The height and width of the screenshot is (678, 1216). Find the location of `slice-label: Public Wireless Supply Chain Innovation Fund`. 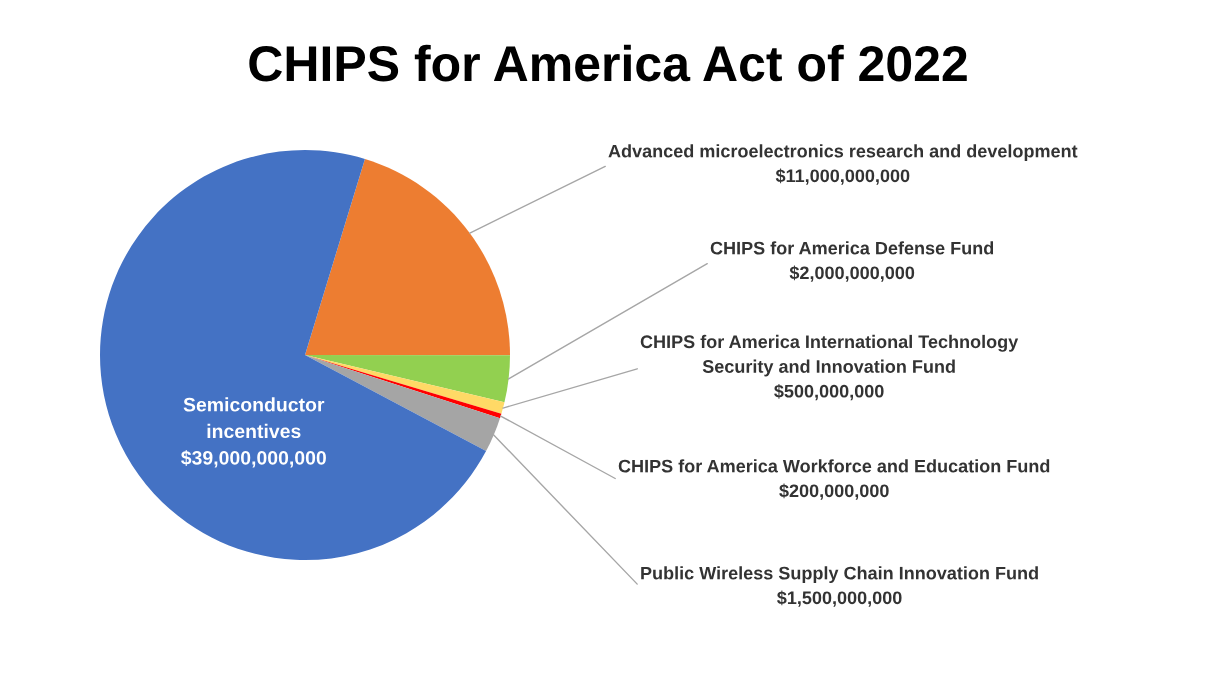

slice-label: Public Wireless Supply Chain Innovation Fund is located at coordinates (839, 575).